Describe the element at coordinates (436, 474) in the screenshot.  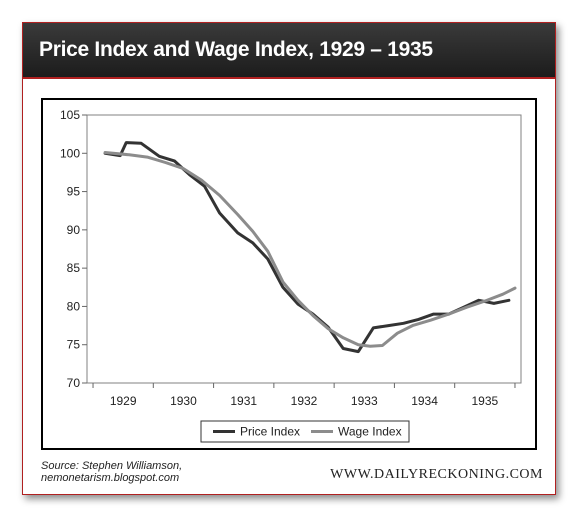
I see `website-label: WWW.DAILYRECKONING.COM` at that location.